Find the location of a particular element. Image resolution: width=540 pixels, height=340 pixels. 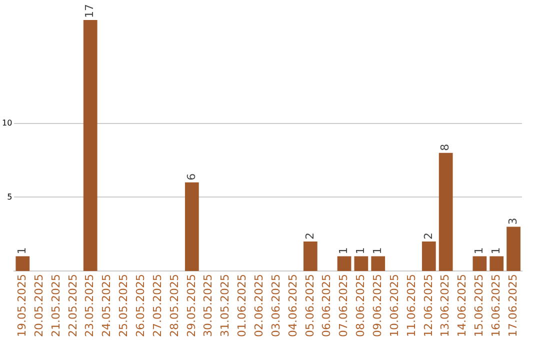

x-tick-label: 20.05.2025 is located at coordinates (39, 306).